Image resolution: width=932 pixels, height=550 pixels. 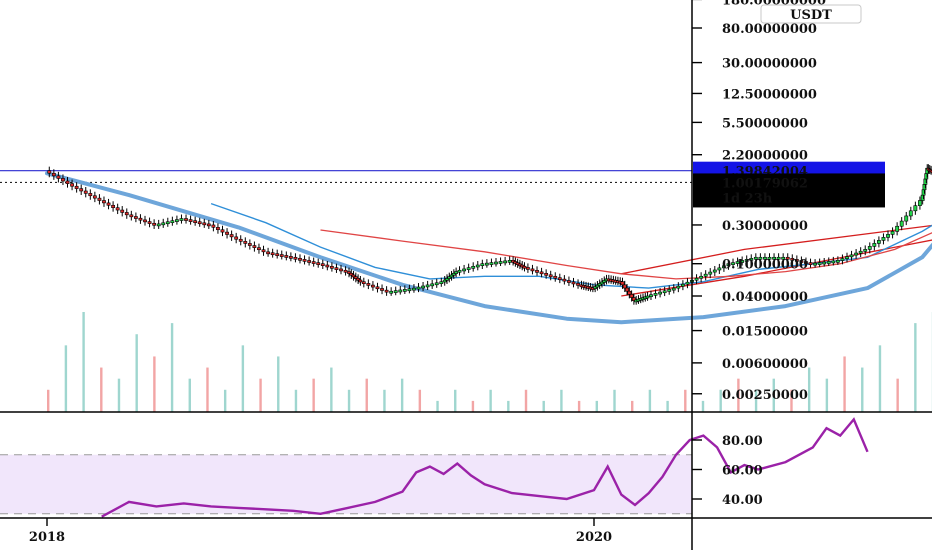 I want to click on moving-average-red, so click(x=626, y=254).